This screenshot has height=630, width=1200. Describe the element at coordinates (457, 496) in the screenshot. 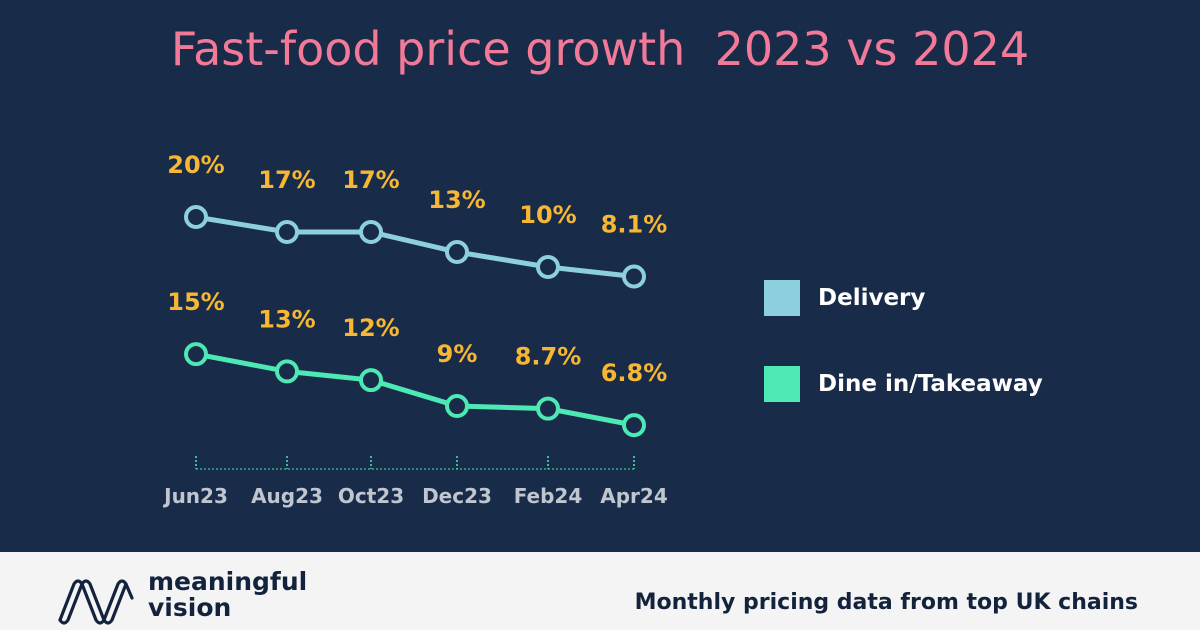

I see `x-tick-label: Dec23` at that location.